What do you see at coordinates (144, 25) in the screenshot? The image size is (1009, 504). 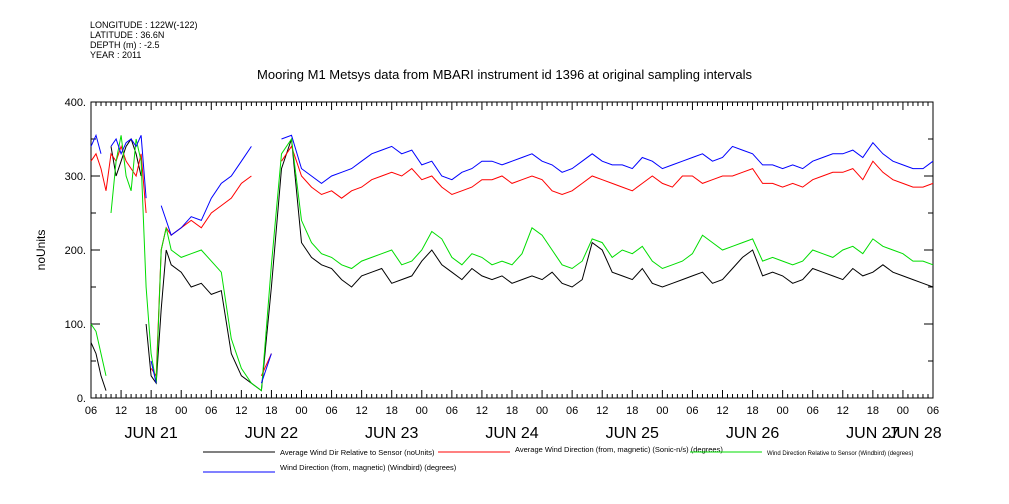 I see `longitude-text: LONGITUDE : 122W(-122)` at bounding box center [144, 25].